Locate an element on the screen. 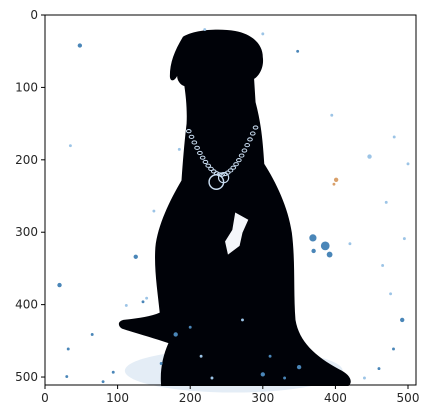 The height and width of the screenshot is (418, 430). y-tick-label: 500 is located at coordinates (26, 377).